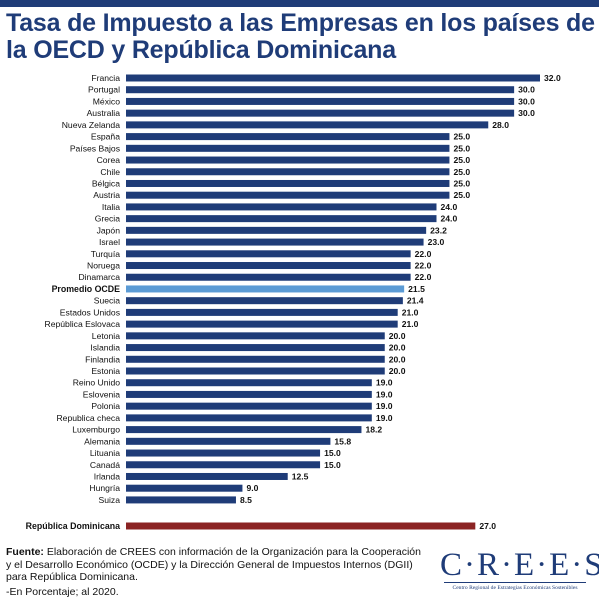 The width and height of the screenshot is (599, 600). What do you see at coordinates (62, 592) in the screenshot?
I see `units-note: -En Porcentaje; al 2020.` at bounding box center [62, 592].